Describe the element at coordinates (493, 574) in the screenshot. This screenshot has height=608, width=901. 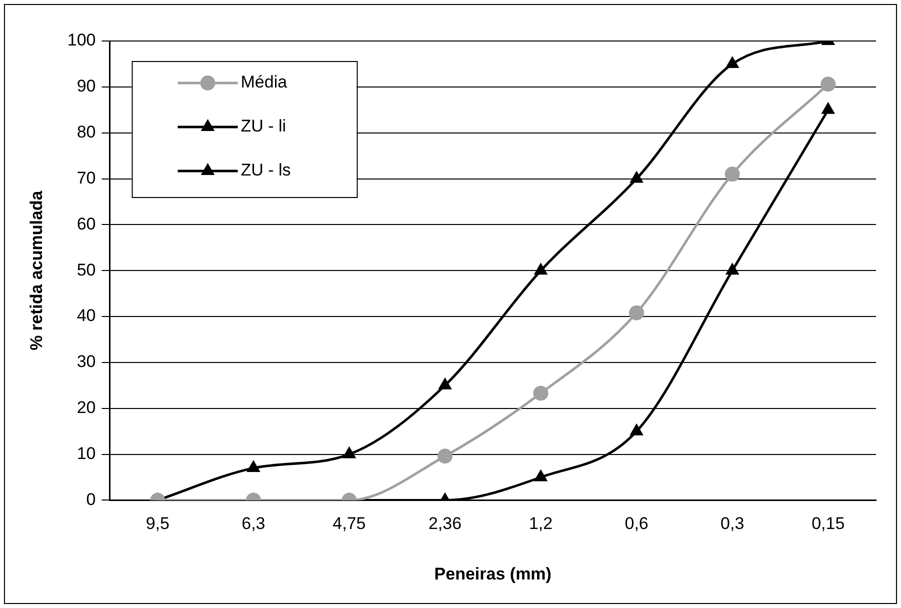
I see `x-axis-title: Peneiras (mm)` at that location.